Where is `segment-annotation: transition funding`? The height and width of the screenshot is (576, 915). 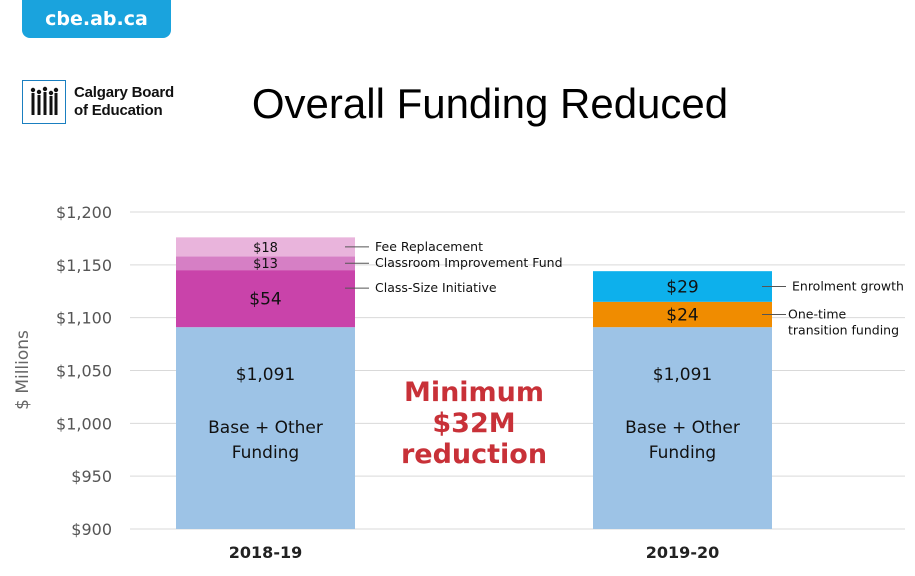 segment-annotation: transition funding is located at coordinates (843, 329).